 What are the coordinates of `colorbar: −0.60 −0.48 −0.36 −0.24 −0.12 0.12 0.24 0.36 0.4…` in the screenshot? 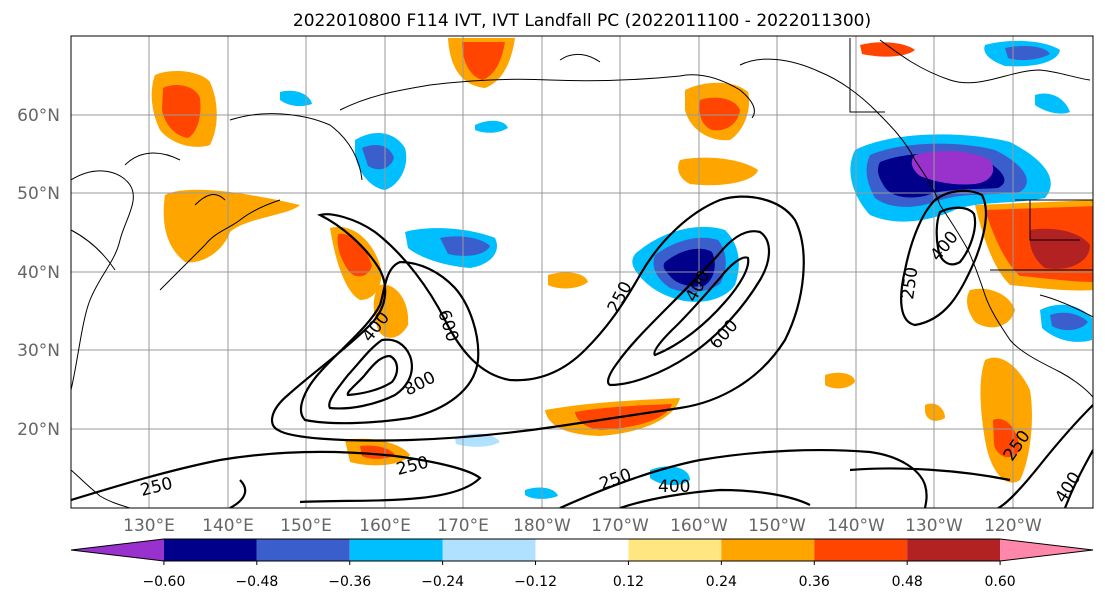 It's located at (582, 564).